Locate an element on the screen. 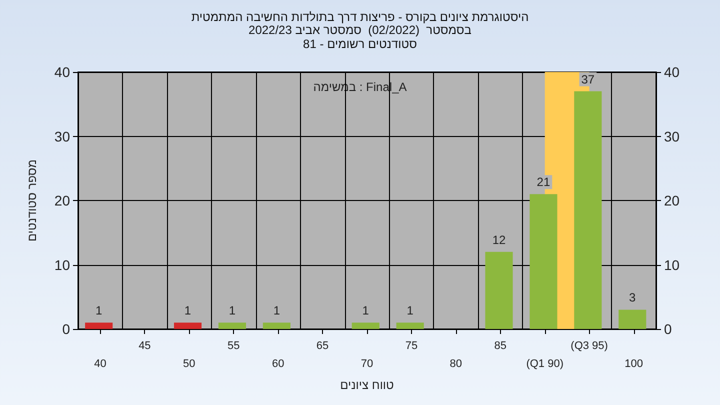  y2-tick-label: 0 is located at coordinates (668, 329).